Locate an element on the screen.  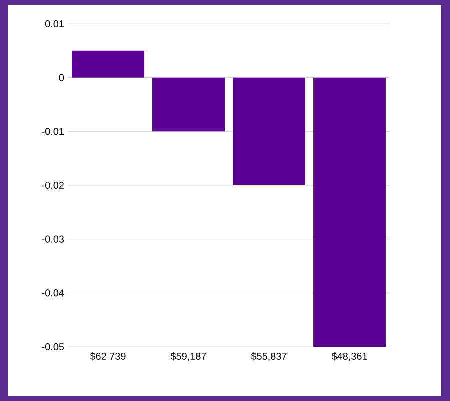
y-tick-label: 0 is located at coordinates (61, 78).